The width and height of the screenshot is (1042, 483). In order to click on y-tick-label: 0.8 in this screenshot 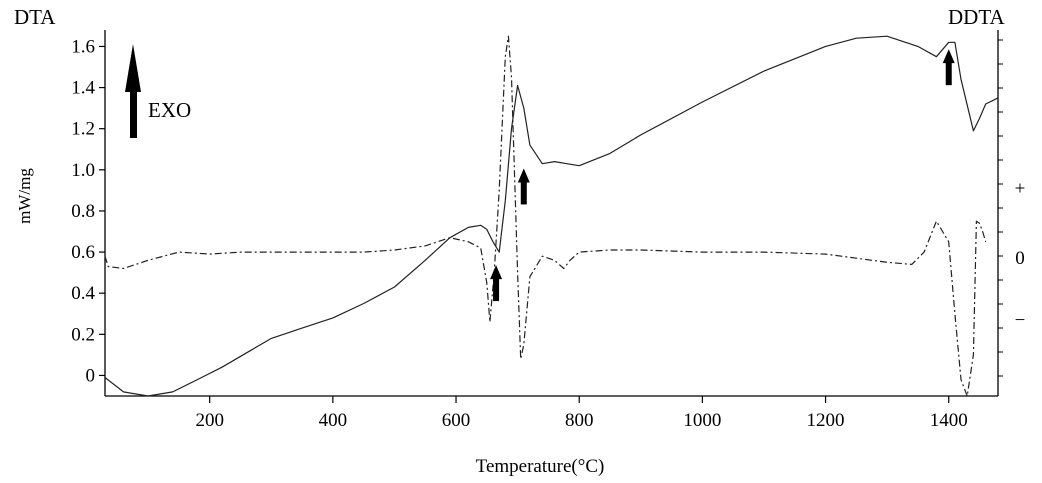, I will do `click(83, 211)`.